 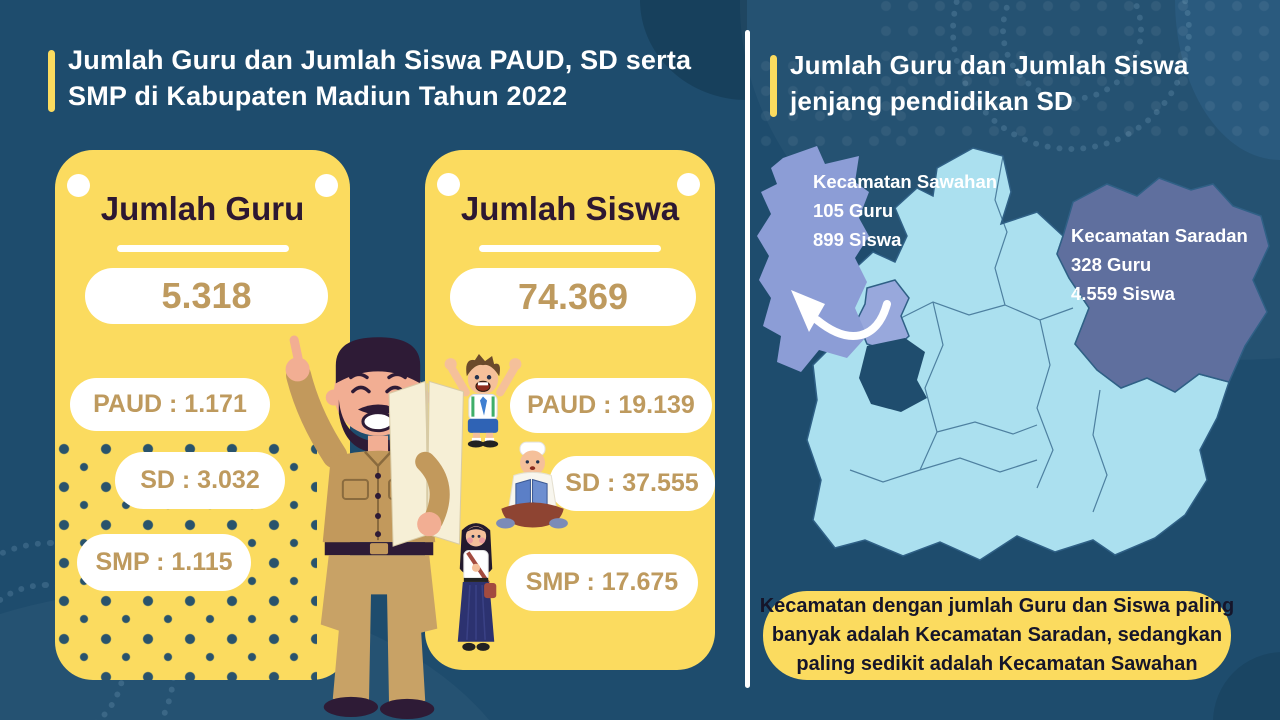 What do you see at coordinates (1159, 264) in the screenshot?
I see `saradan-callout: Kecamatan Saradan 328 Guru 4.559 Siswa` at bounding box center [1159, 264].